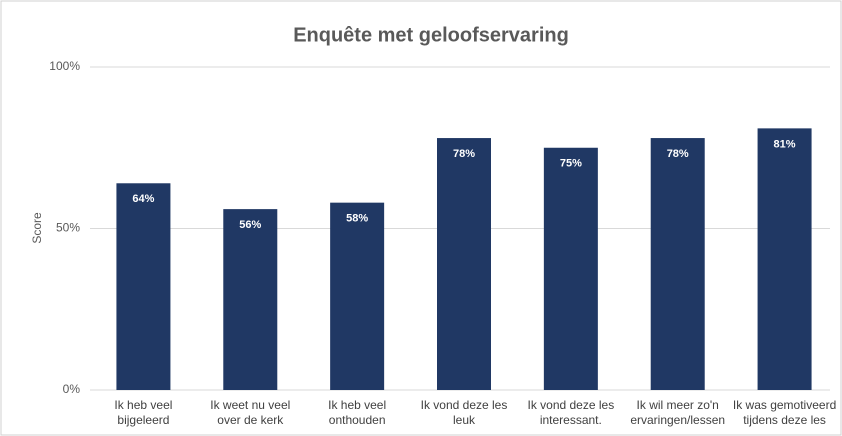  What do you see at coordinates (250, 412) in the screenshot?
I see `x-tick-label: Ik weet nu veel over de kerk` at bounding box center [250, 412].